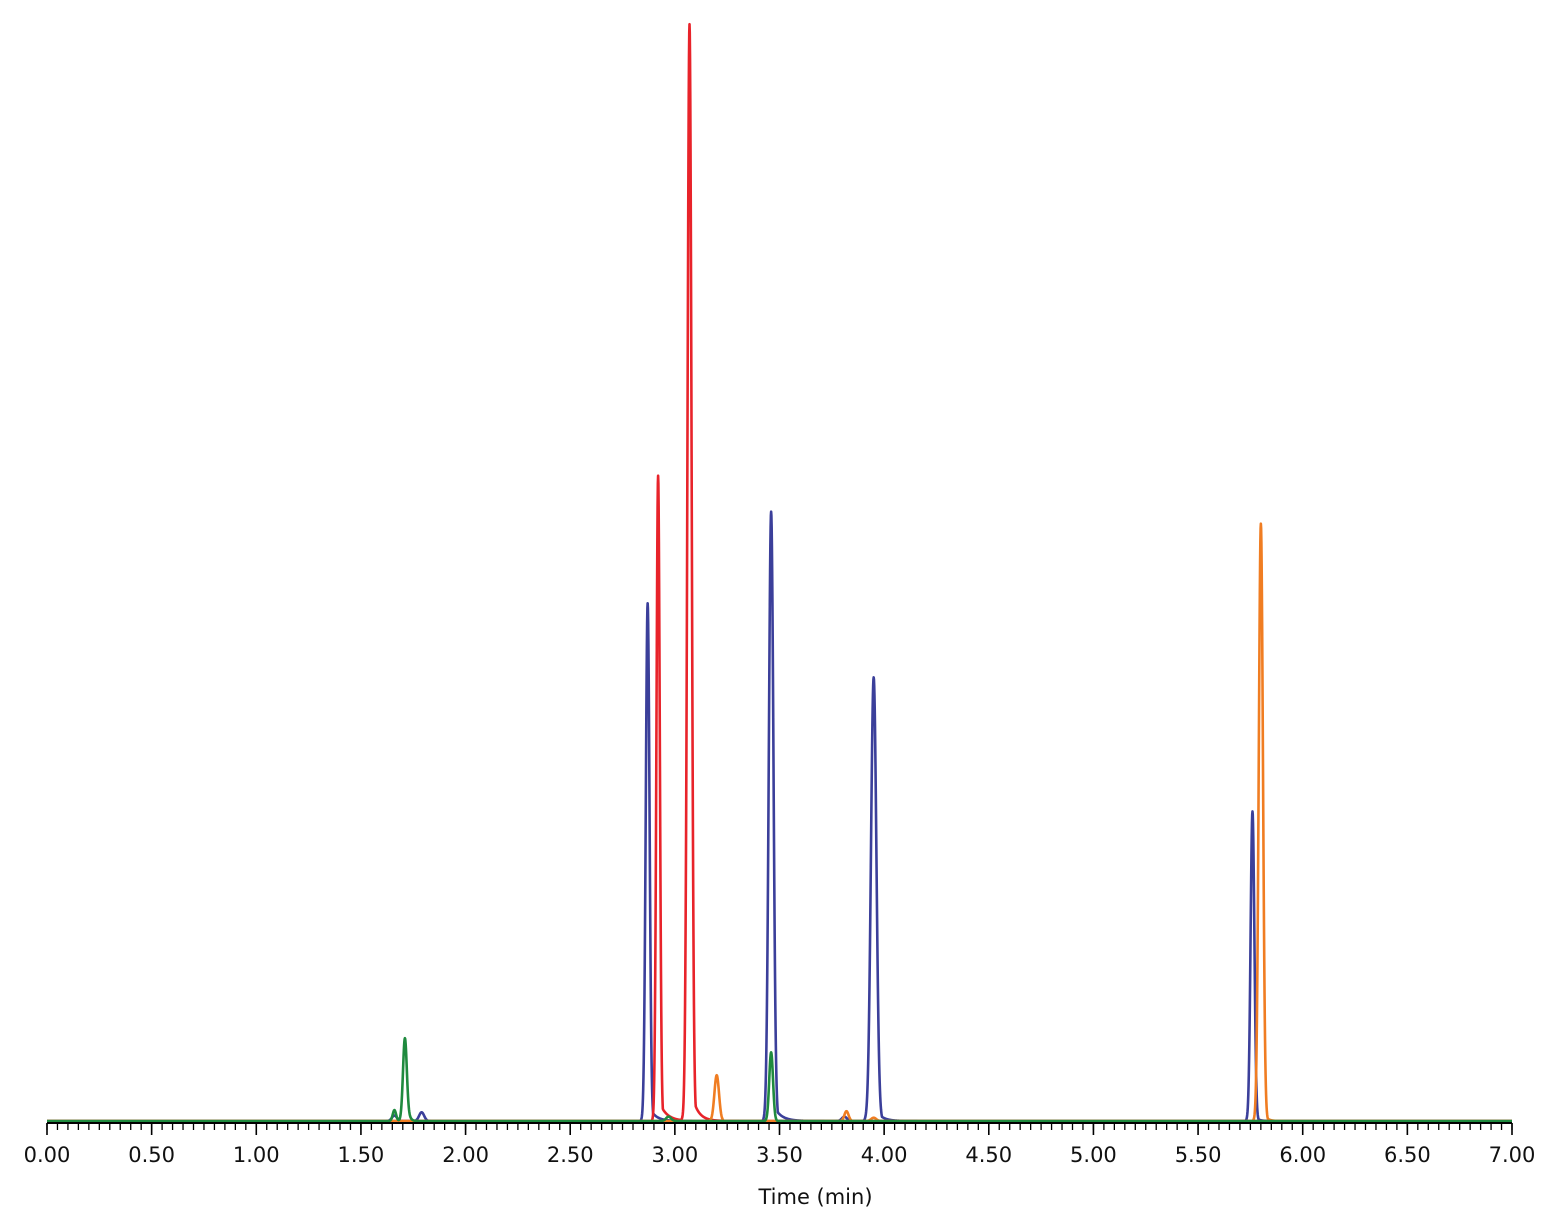  Describe the element at coordinates (1198, 1155) in the screenshot. I see `x-tick-label: 5.50` at that location.